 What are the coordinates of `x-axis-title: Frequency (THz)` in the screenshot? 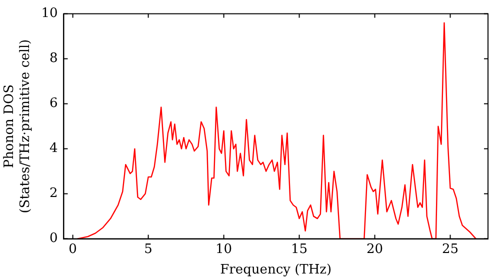 It's located at (276, 270).